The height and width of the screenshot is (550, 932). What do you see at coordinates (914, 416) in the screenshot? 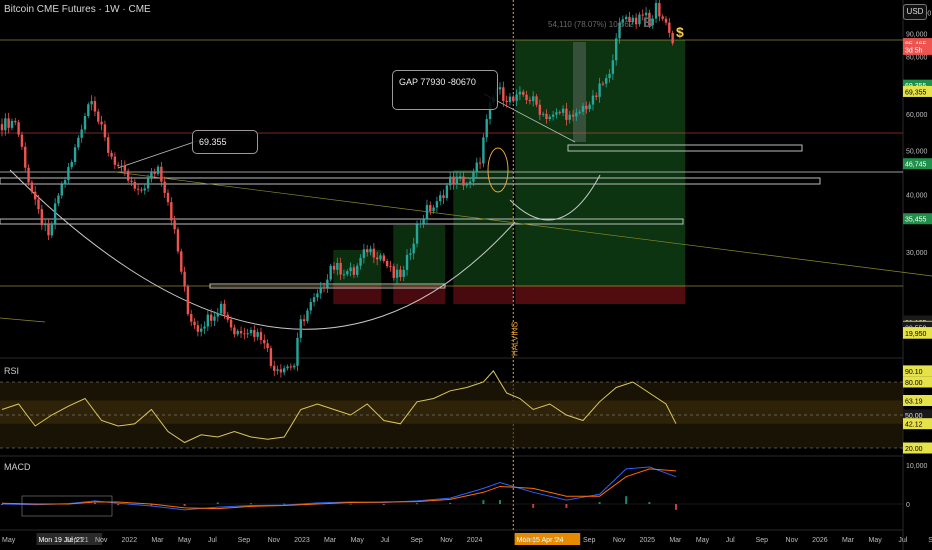
I see `rsi-tag-label: 50.00` at bounding box center [914, 416].